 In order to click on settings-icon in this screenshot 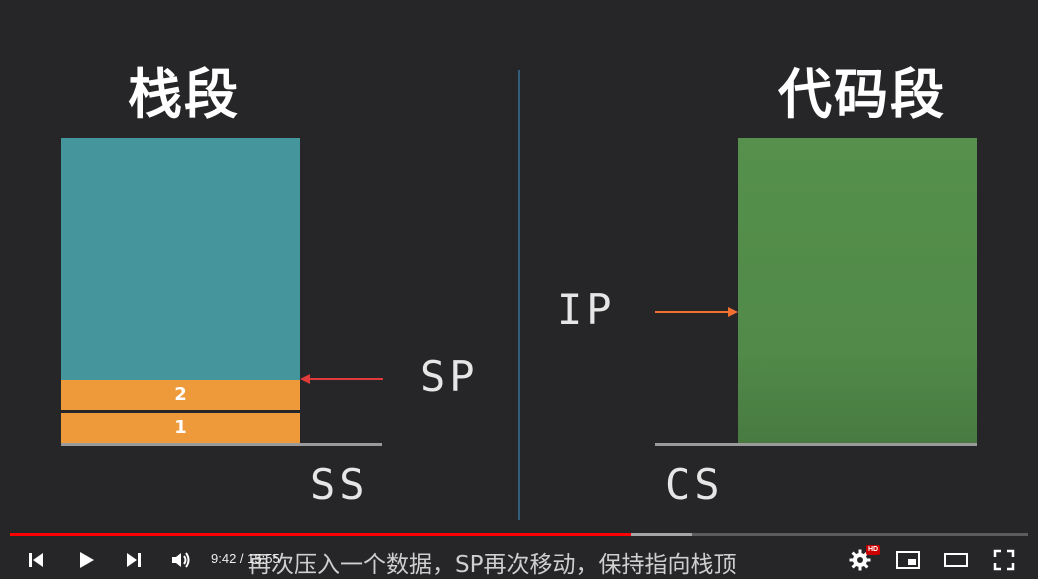, I will do `click(860, 560)`.